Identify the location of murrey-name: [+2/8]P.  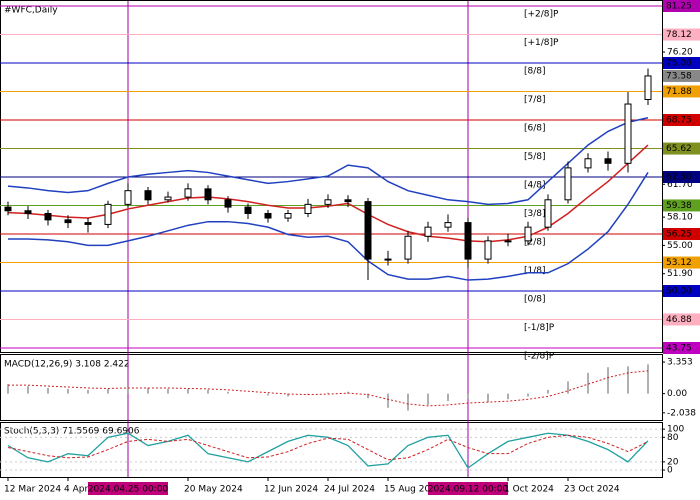
(541, 15).